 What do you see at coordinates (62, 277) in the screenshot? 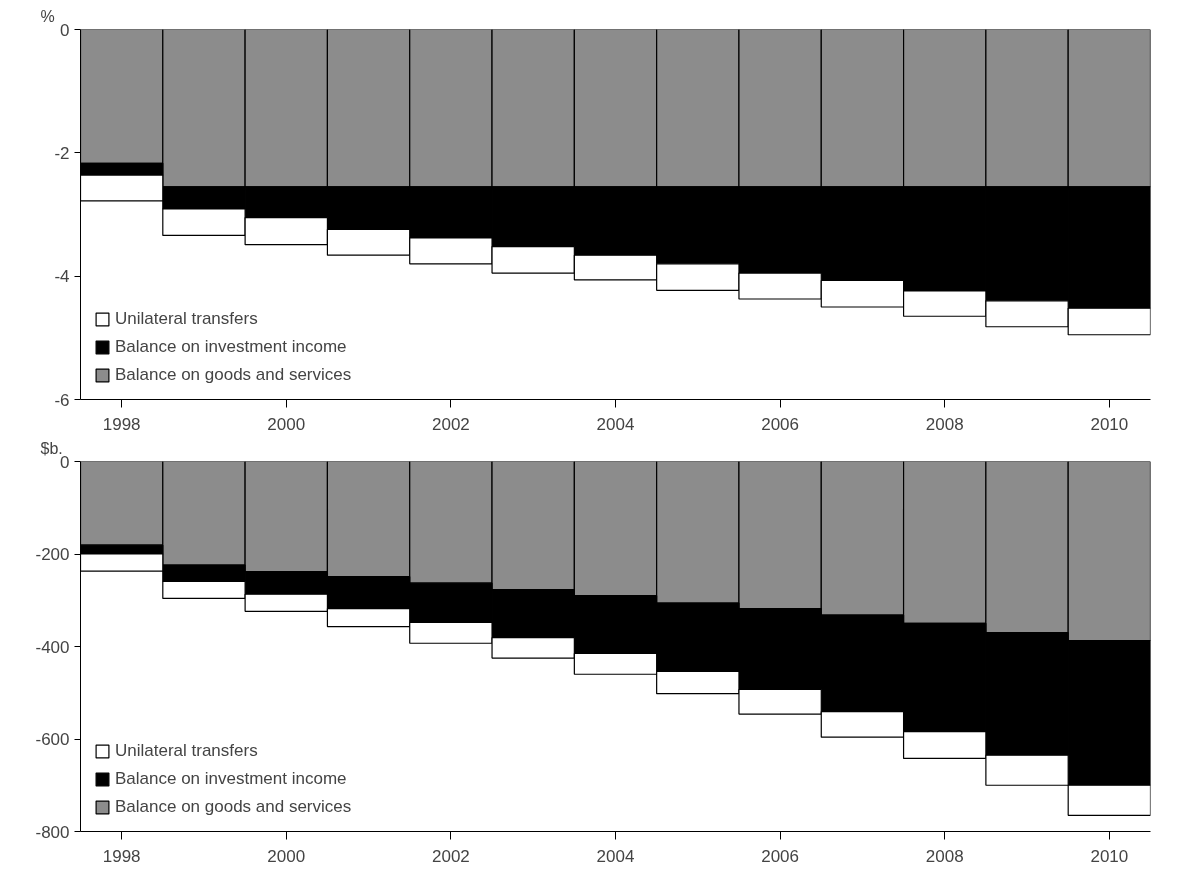
I see `y-tick-label: -4` at bounding box center [62, 277].